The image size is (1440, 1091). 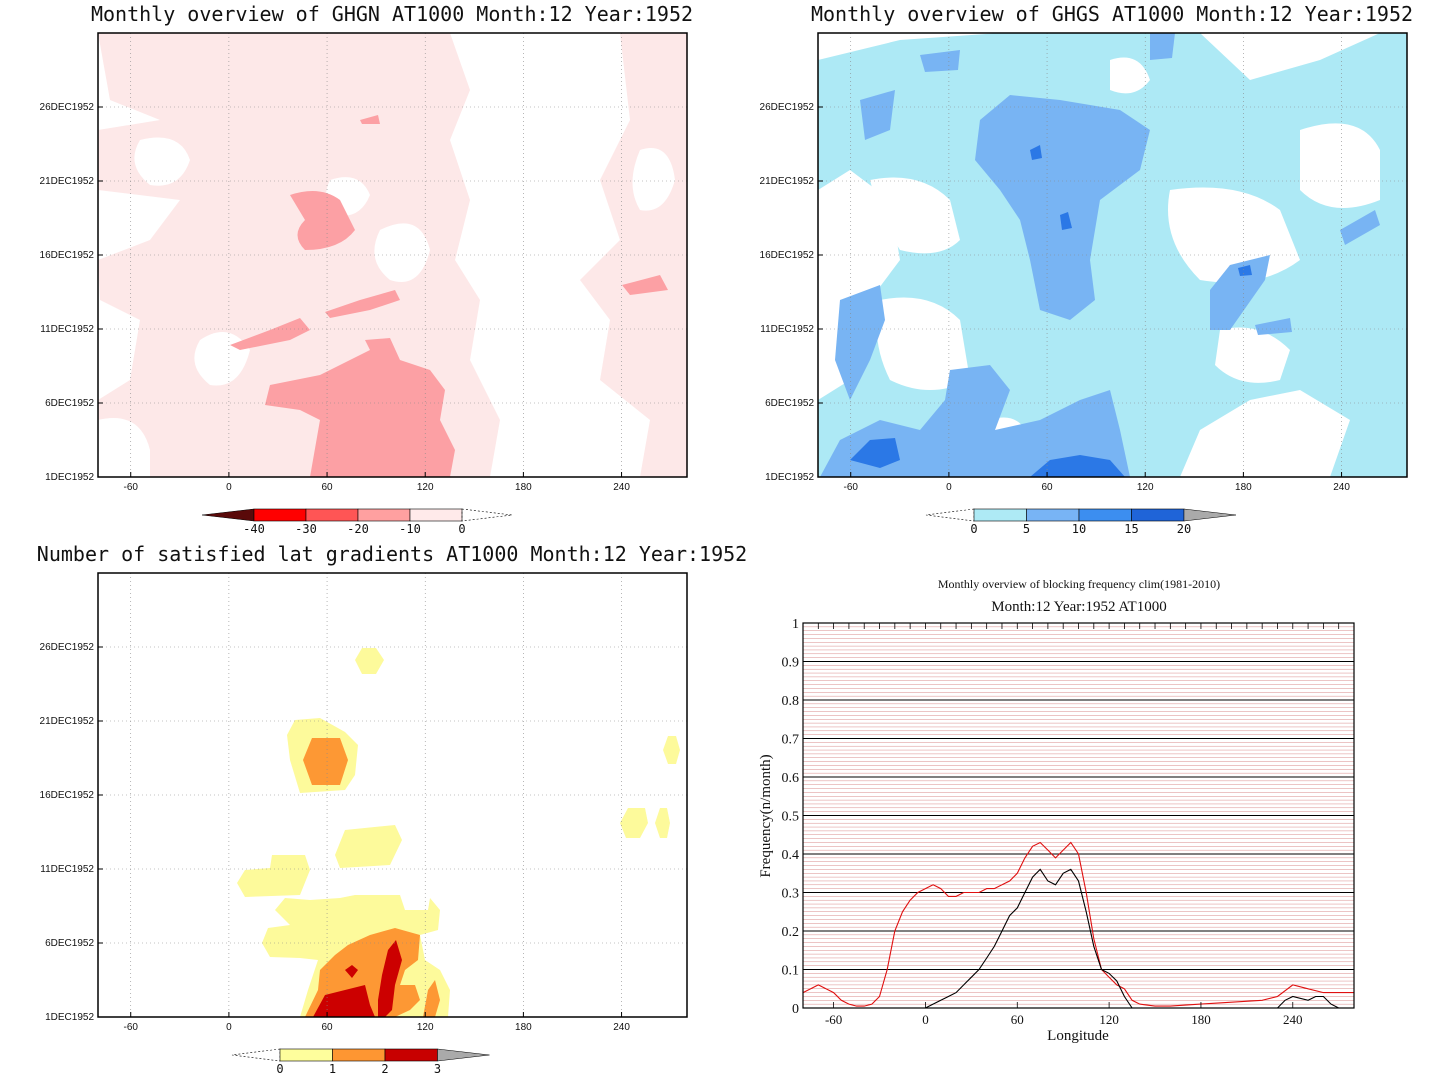 What do you see at coordinates (1078, 607) in the screenshot?
I see `panel-blocking-subtitle: Month:12 Year:1952 AT1000` at bounding box center [1078, 607].